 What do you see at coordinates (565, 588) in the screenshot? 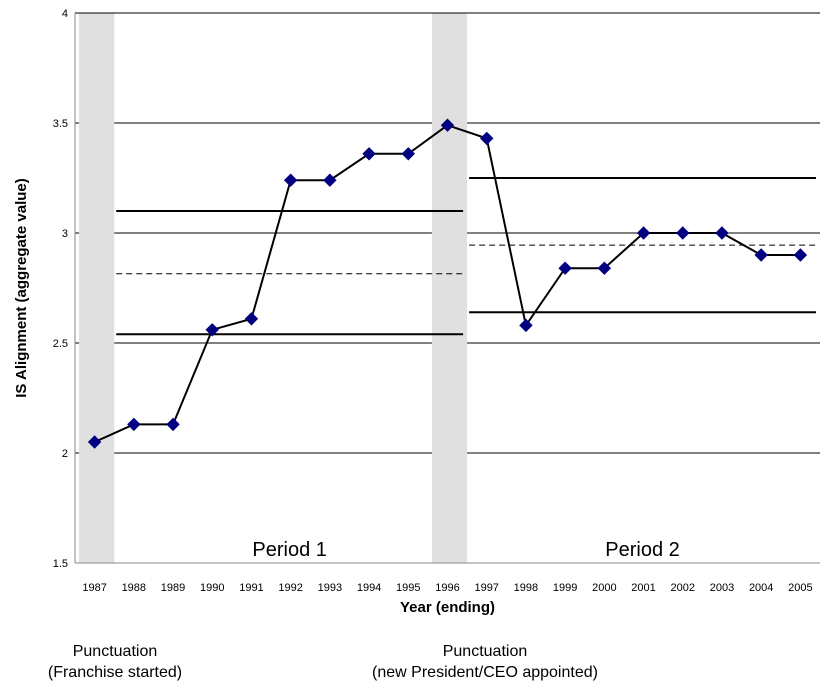
I see `x-tick-label: 1999` at bounding box center [565, 588].